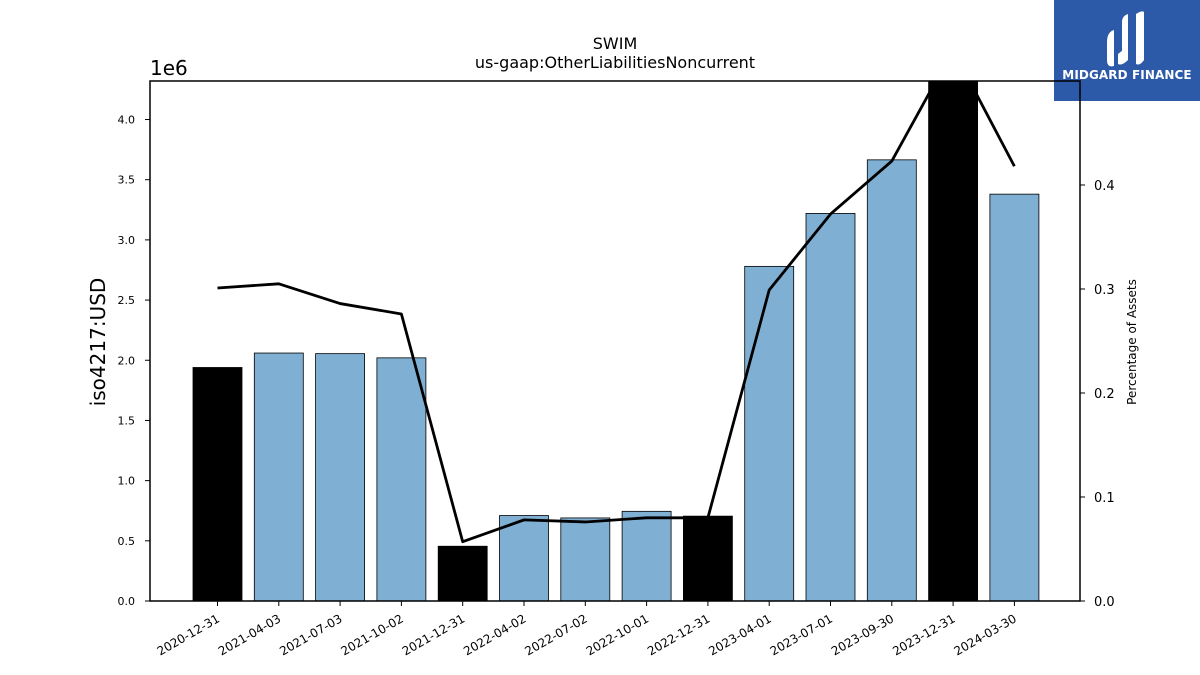 The height and width of the screenshot is (675, 1200). What do you see at coordinates (494, 634) in the screenshot?
I see `x-tick-label-2022-04-02: 2022-04-02` at bounding box center [494, 634].